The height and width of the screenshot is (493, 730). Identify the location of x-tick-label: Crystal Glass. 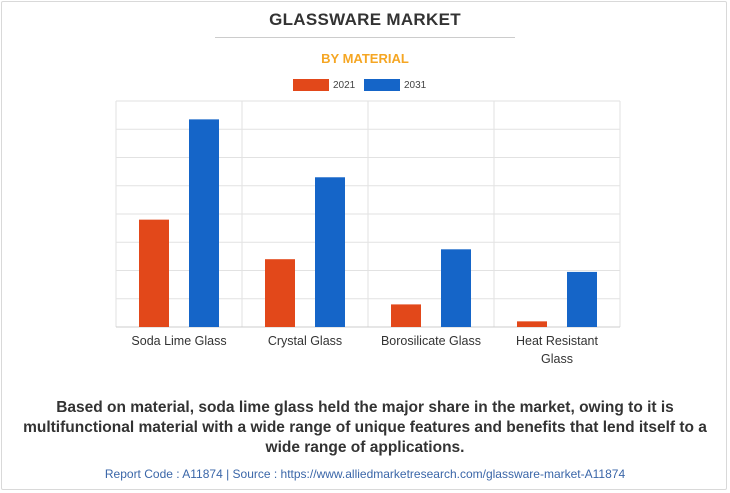
(305, 341).